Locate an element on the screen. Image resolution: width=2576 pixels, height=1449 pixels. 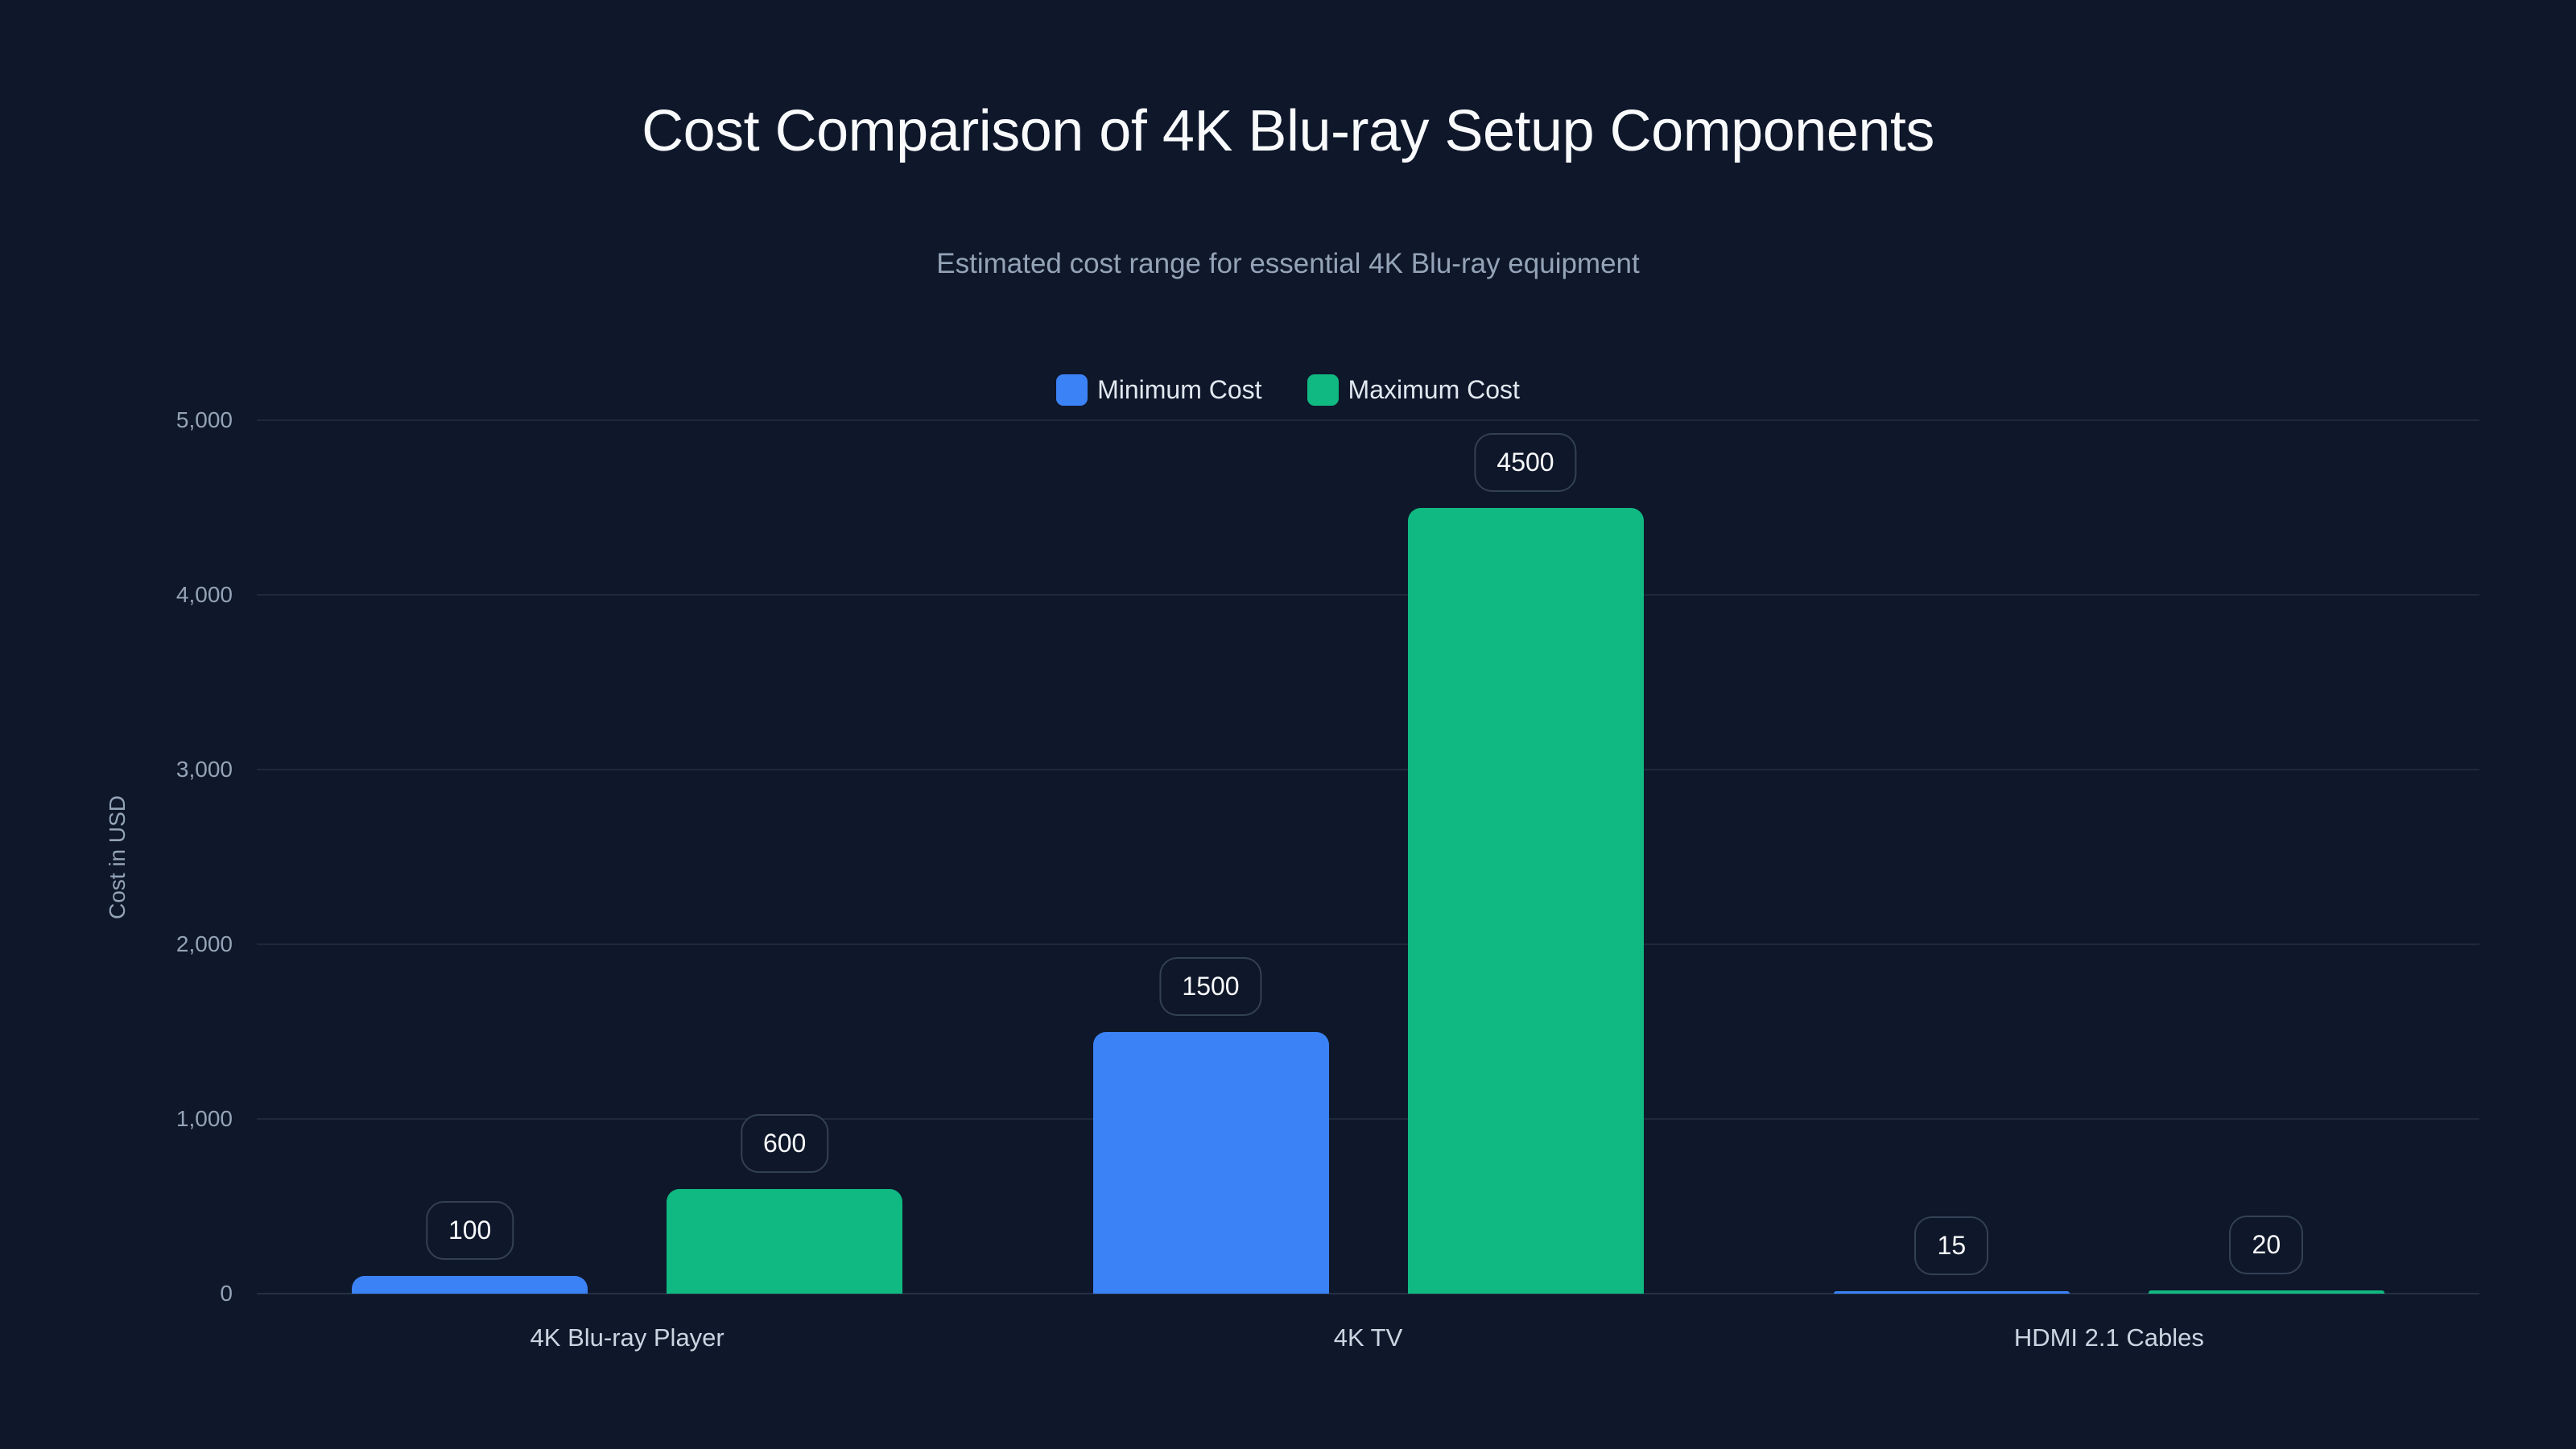
y-tick-label: 2,000 is located at coordinates (204, 943).